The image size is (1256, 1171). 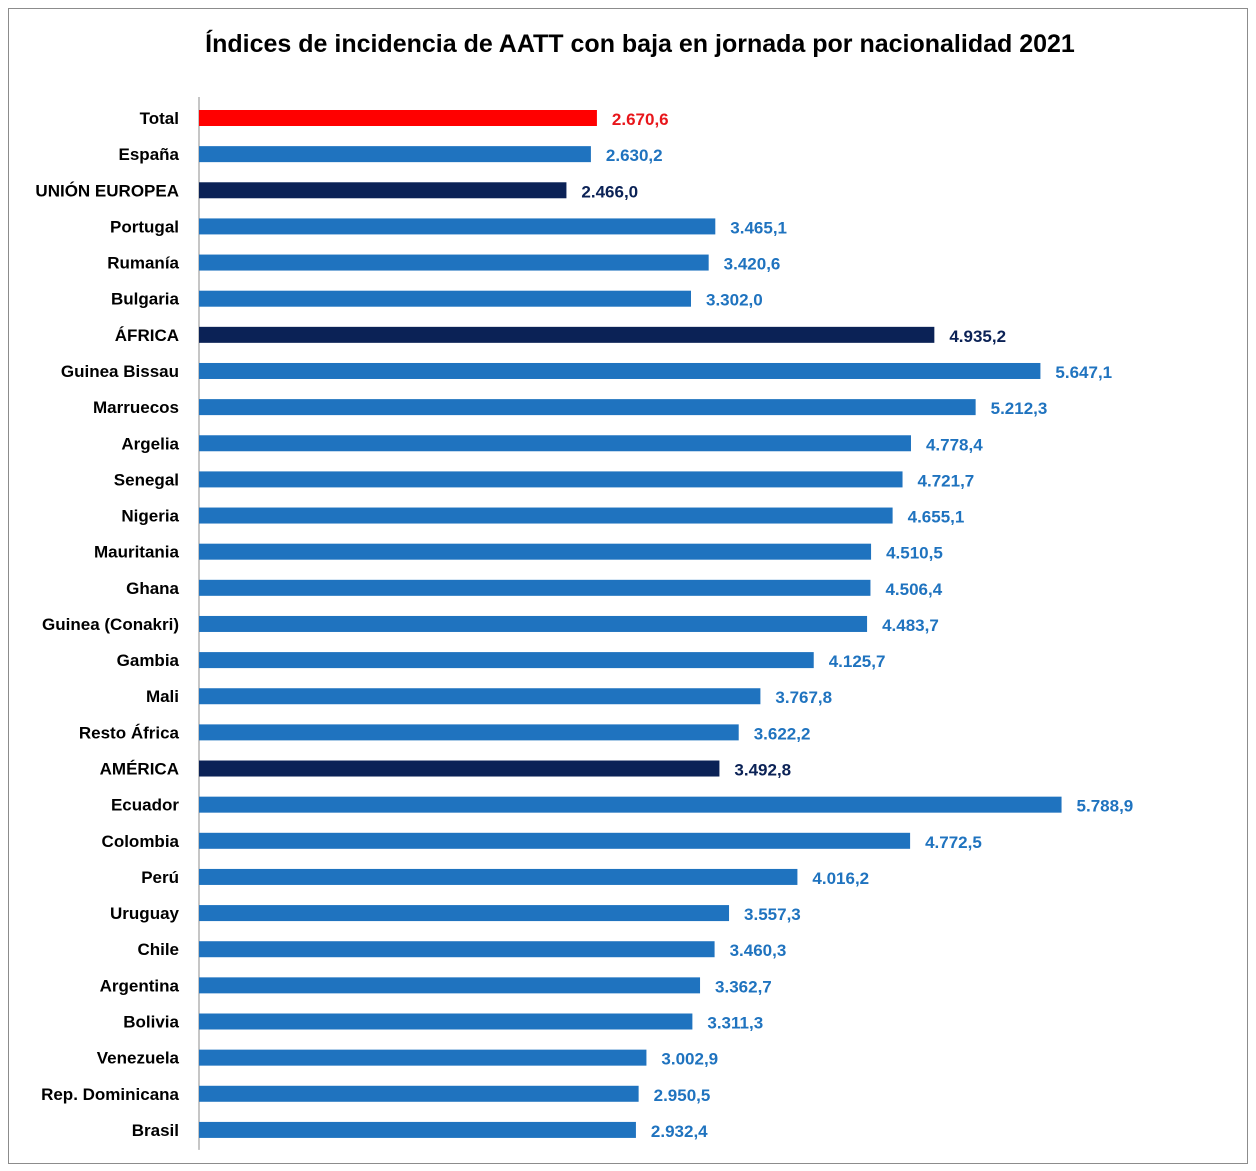 I want to click on category-label-guinea-bissau: Guinea Bissau, so click(x=120, y=371).